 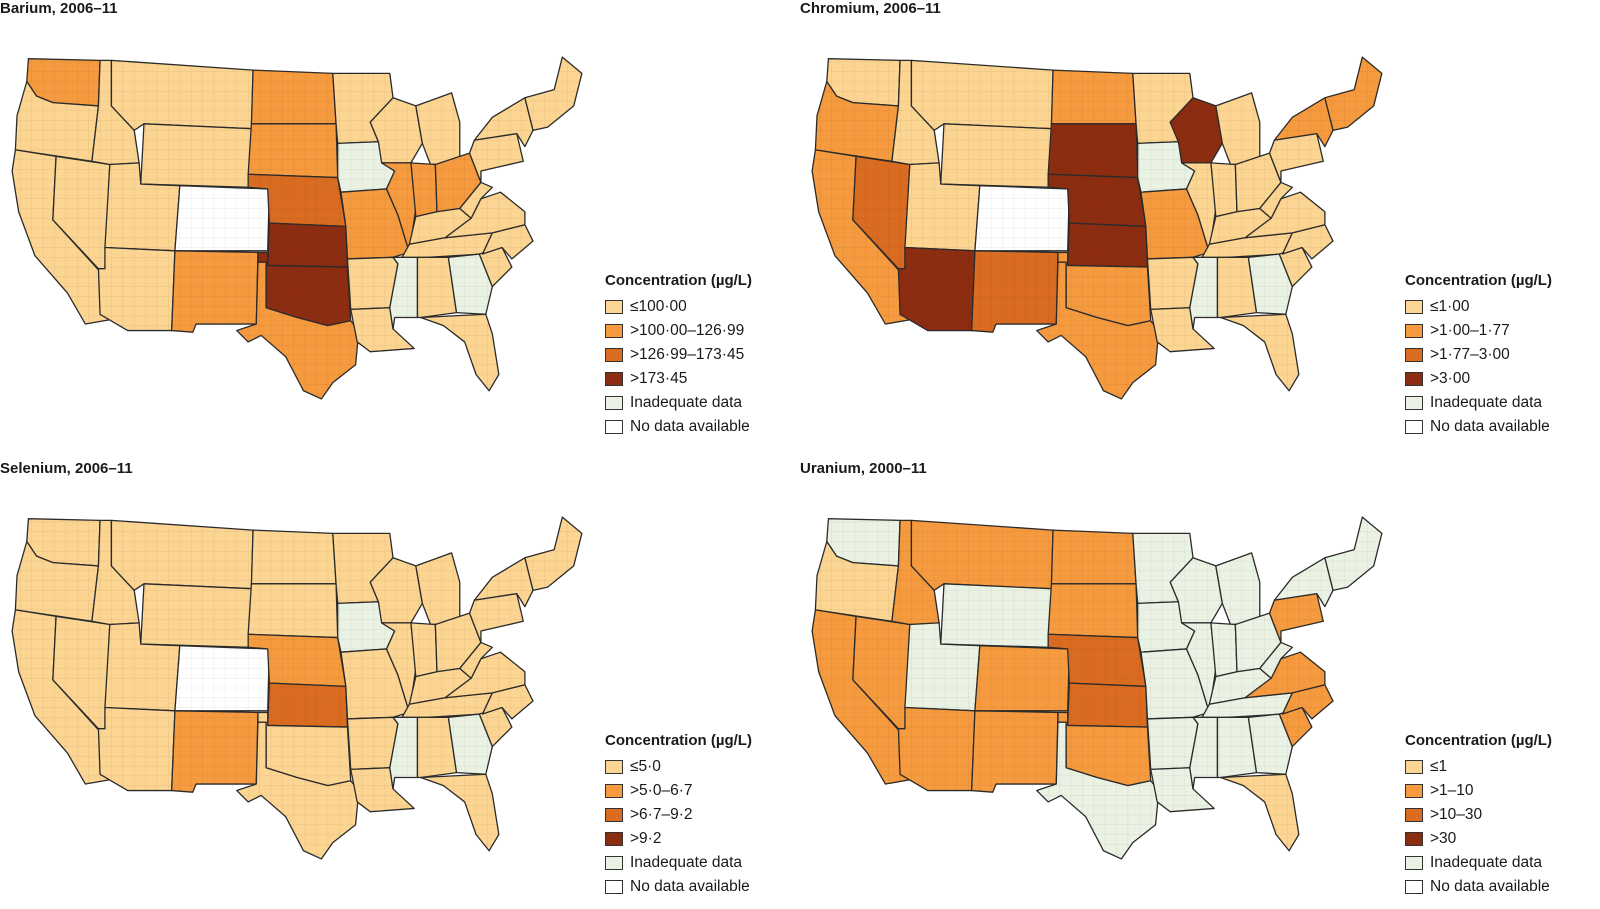 What do you see at coordinates (1500, 307) in the screenshot?
I see `legend-item: ≤1·00` at bounding box center [1500, 307].